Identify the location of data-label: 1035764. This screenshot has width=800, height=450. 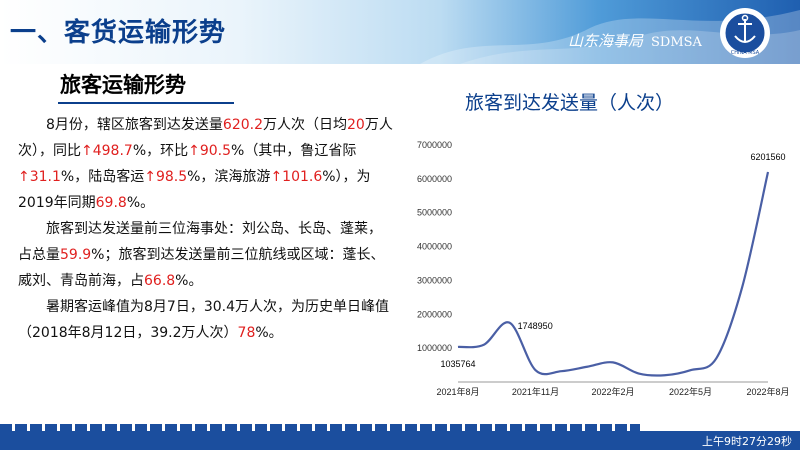
(457, 364).